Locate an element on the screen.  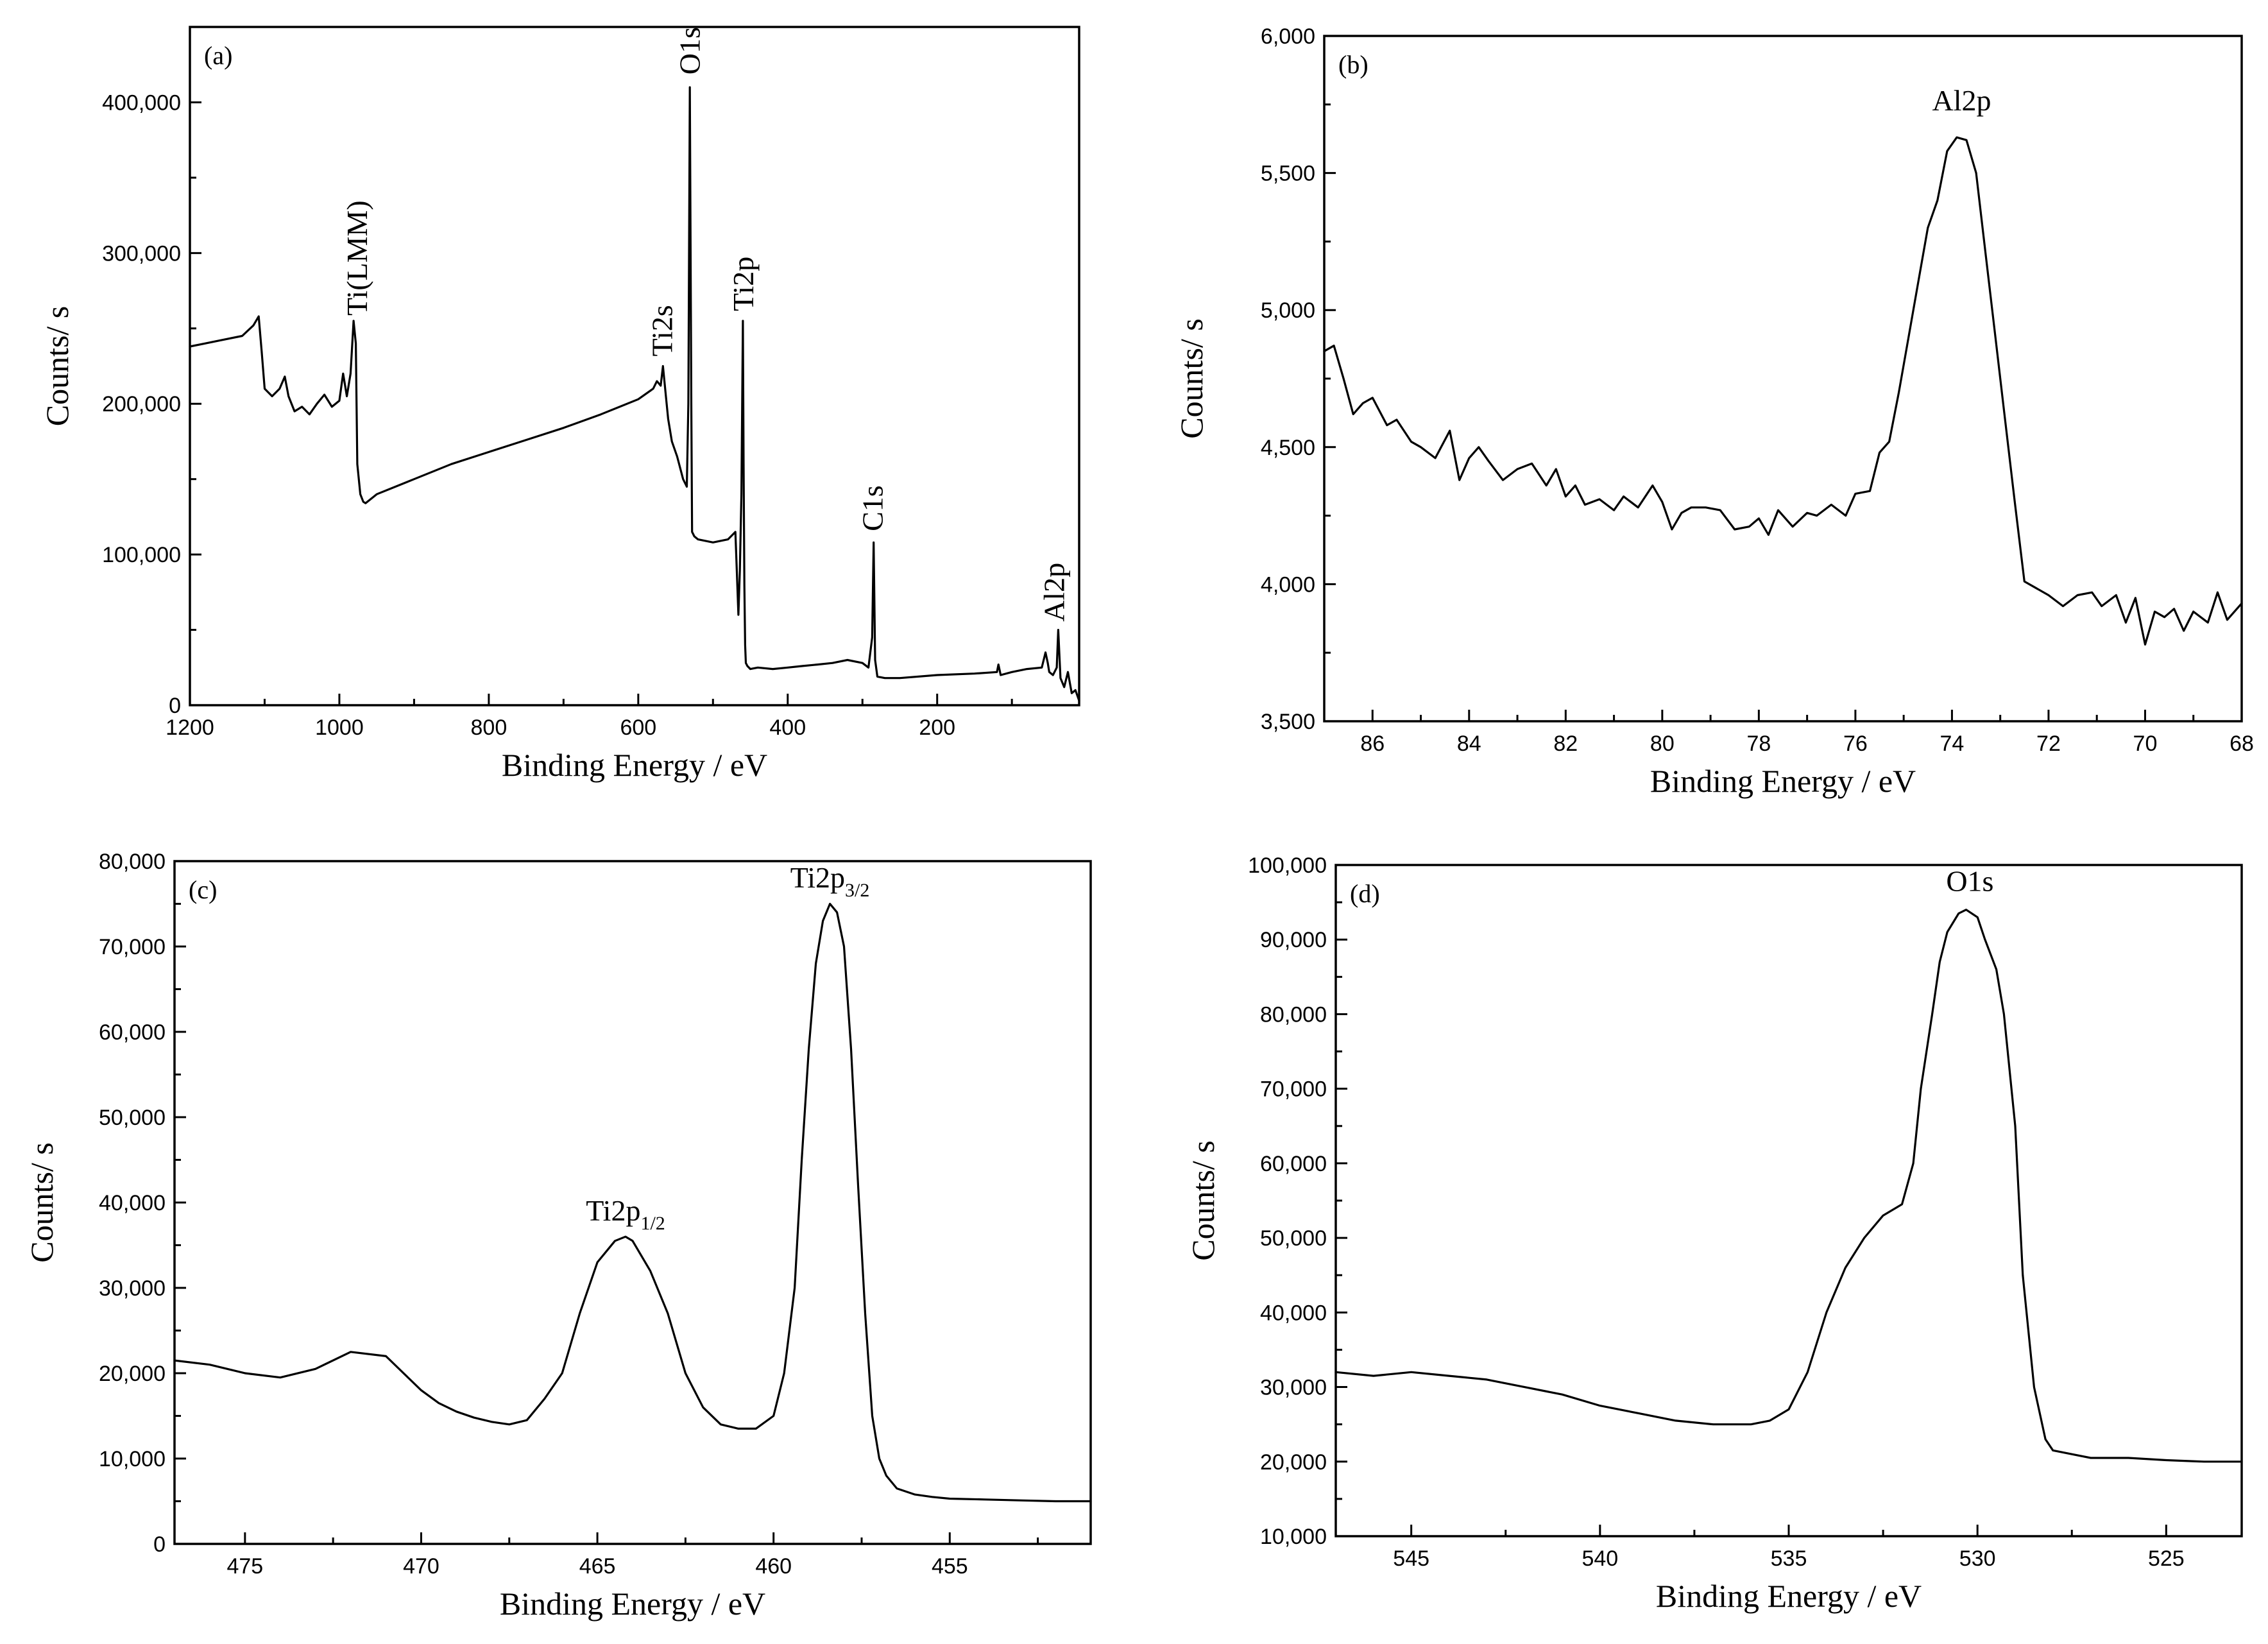
peak-label: C1s is located at coordinates (873, 508).